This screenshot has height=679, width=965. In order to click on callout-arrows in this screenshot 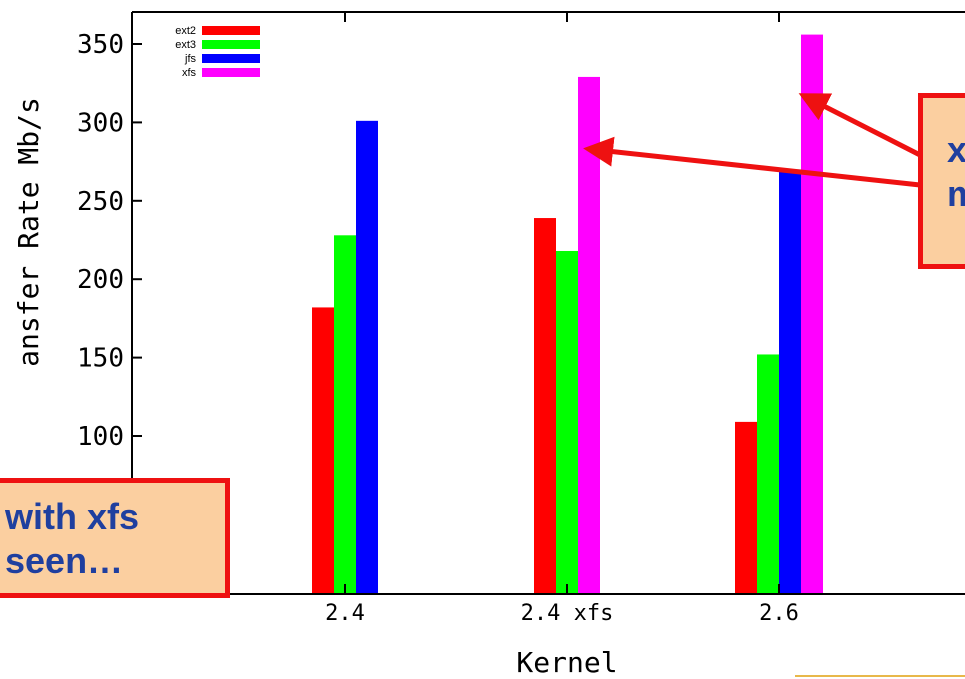, I will do `click(752, 140)`.